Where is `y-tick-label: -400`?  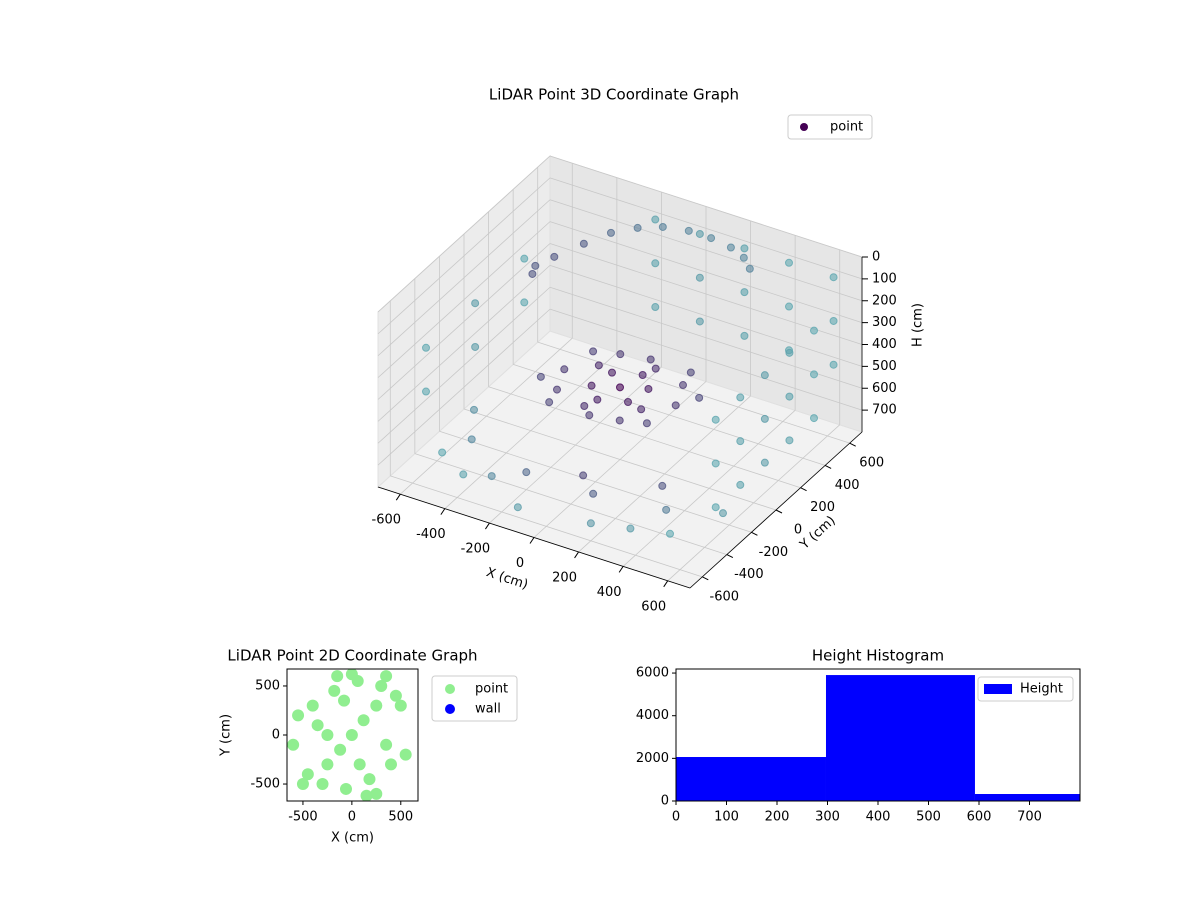 y-tick-label: -400 is located at coordinates (749, 574).